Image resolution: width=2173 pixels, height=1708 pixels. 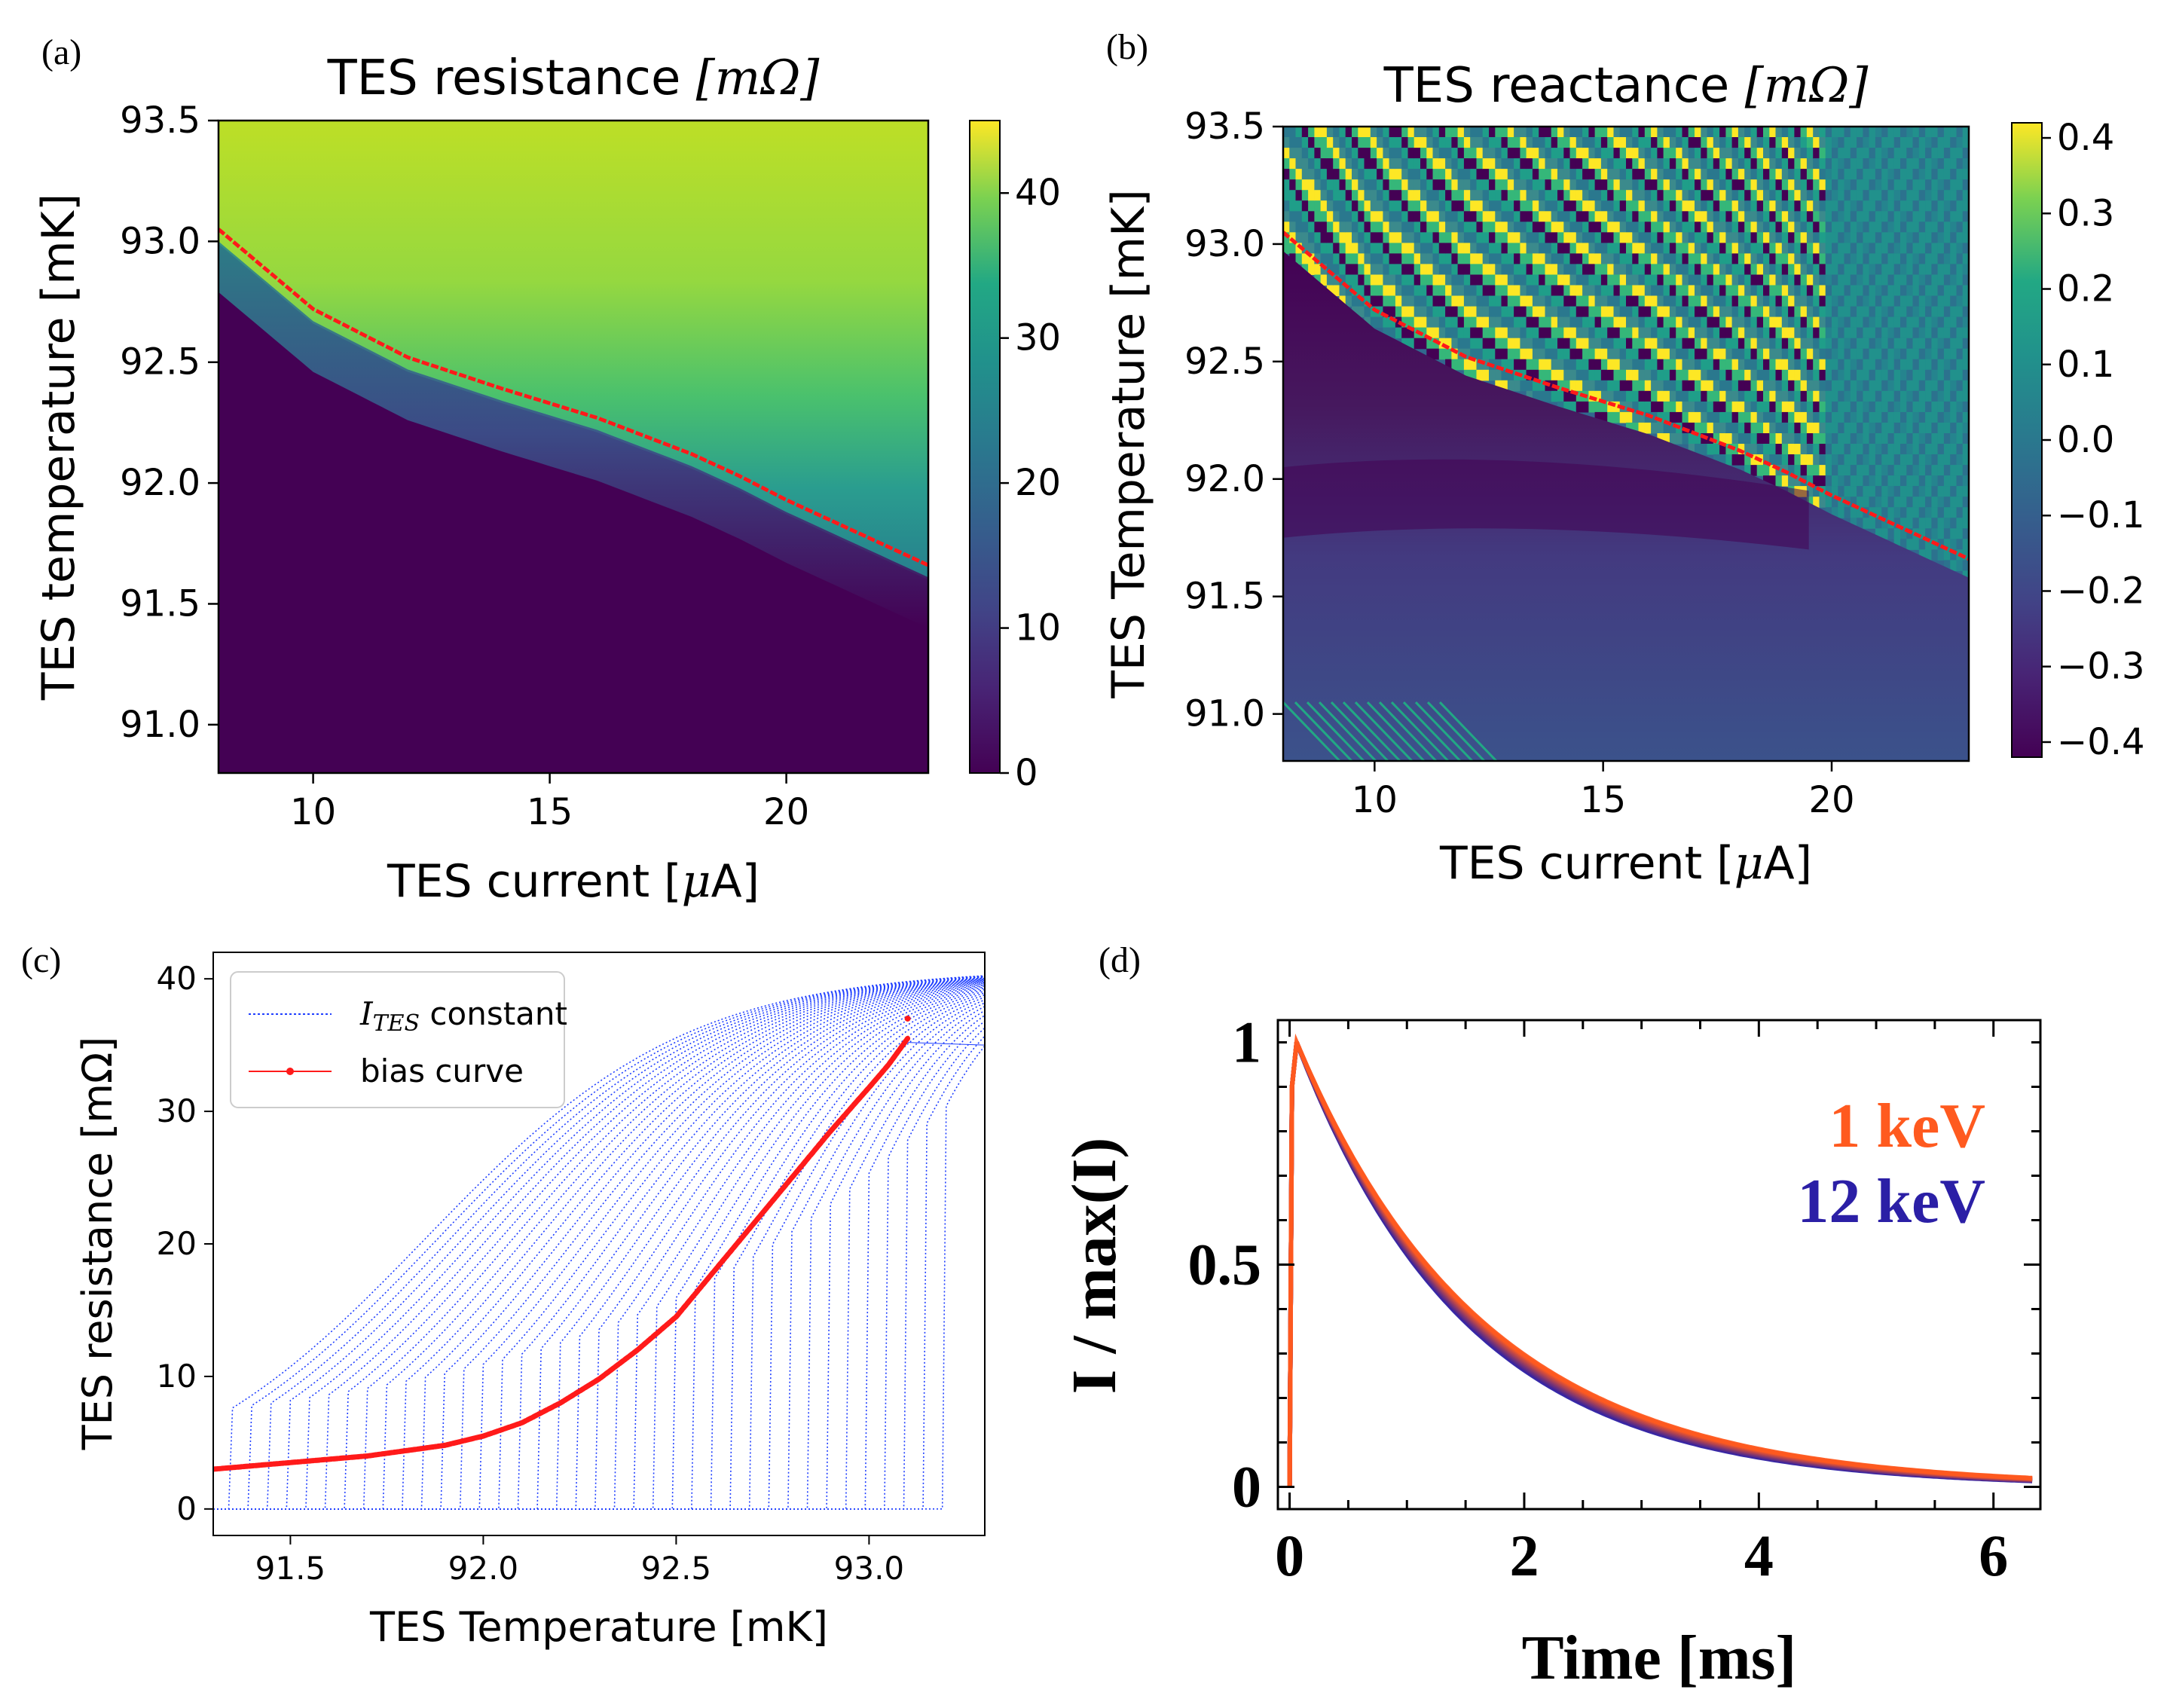 I want to click on panel-a-colorbar-tick-label: 10, so click(x=1038, y=628).